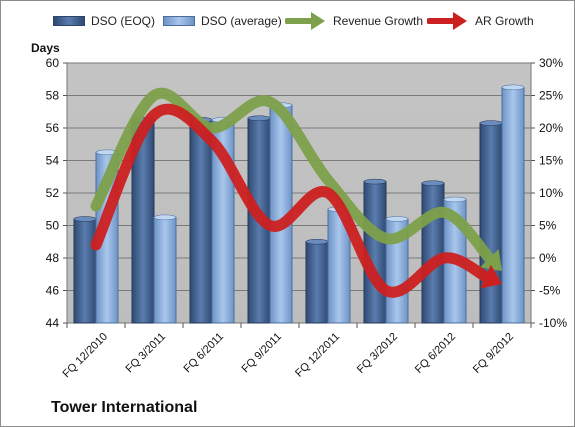  Describe the element at coordinates (261, 353) in the screenshot. I see `x-tick-label: FQ 9/2011` at that location.